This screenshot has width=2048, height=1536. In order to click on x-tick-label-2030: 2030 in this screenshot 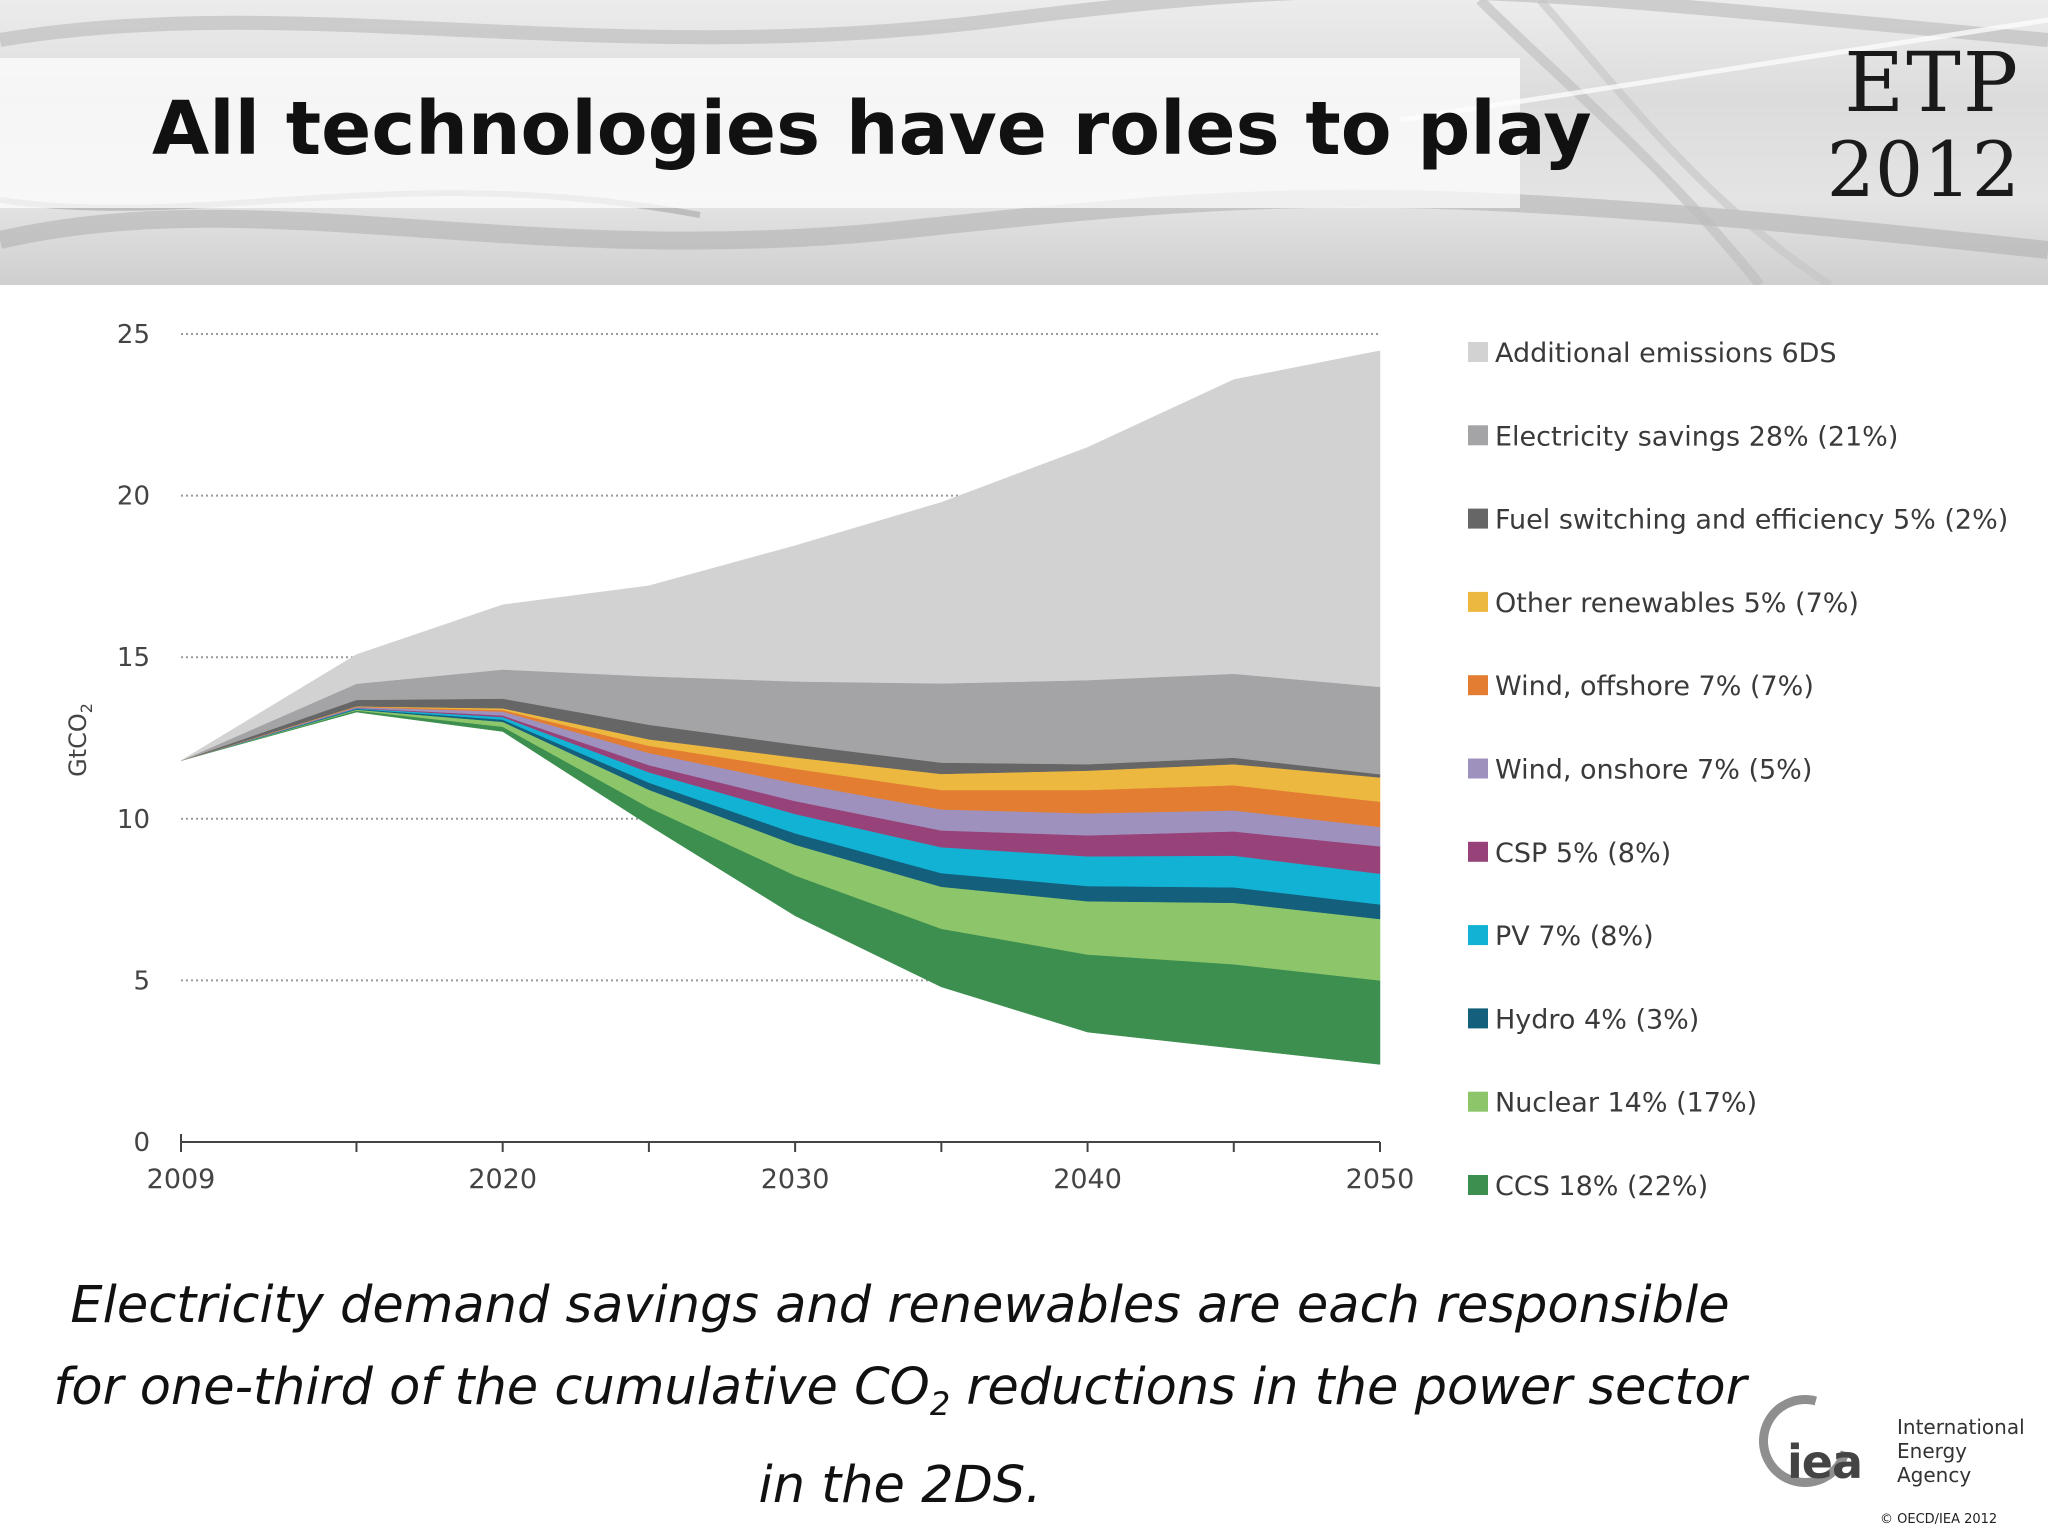, I will do `click(795, 1179)`.